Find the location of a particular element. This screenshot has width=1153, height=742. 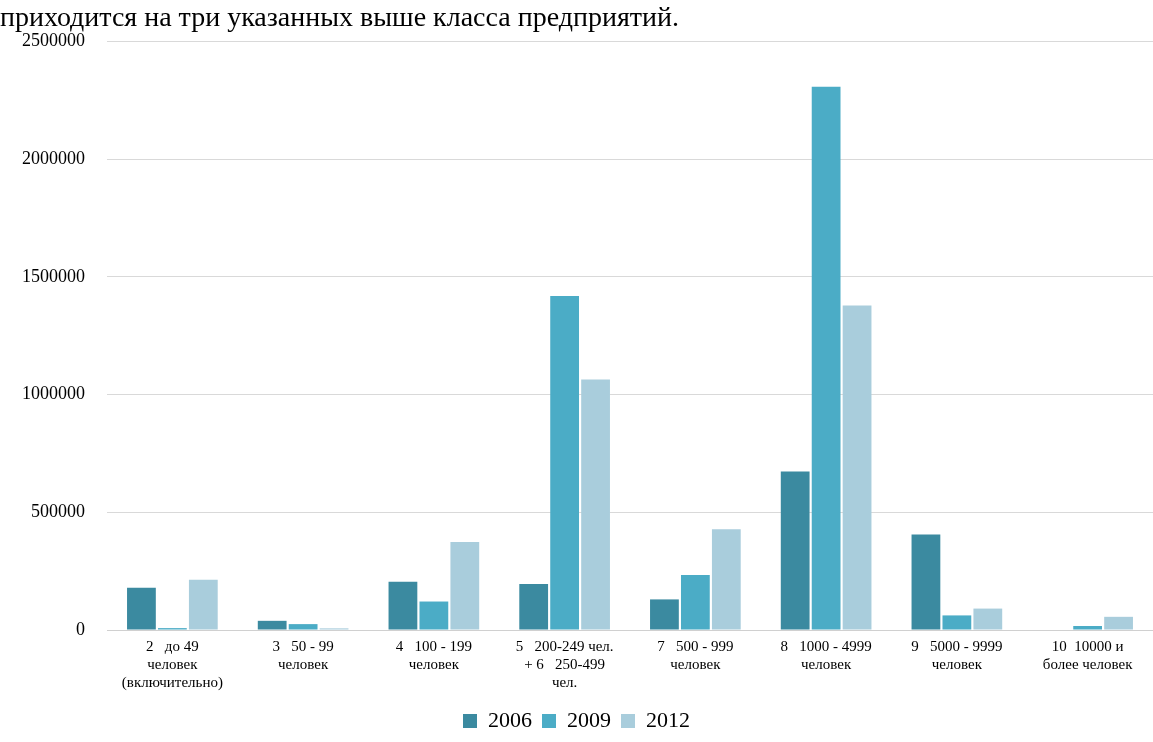

x-tick-label: 3 50 - 99 человек is located at coordinates (303, 654).